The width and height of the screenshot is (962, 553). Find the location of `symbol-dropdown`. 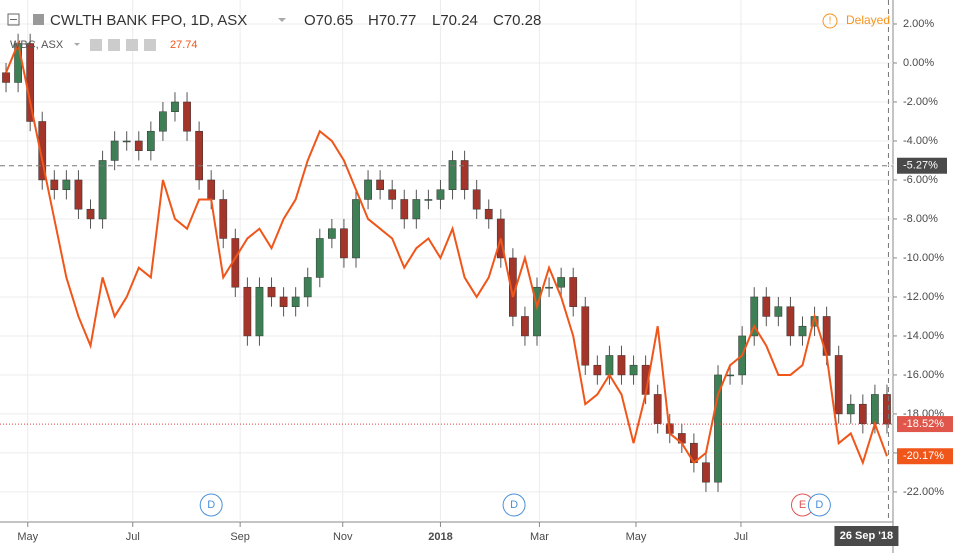

symbol-dropdown is located at coordinates (282, 20).